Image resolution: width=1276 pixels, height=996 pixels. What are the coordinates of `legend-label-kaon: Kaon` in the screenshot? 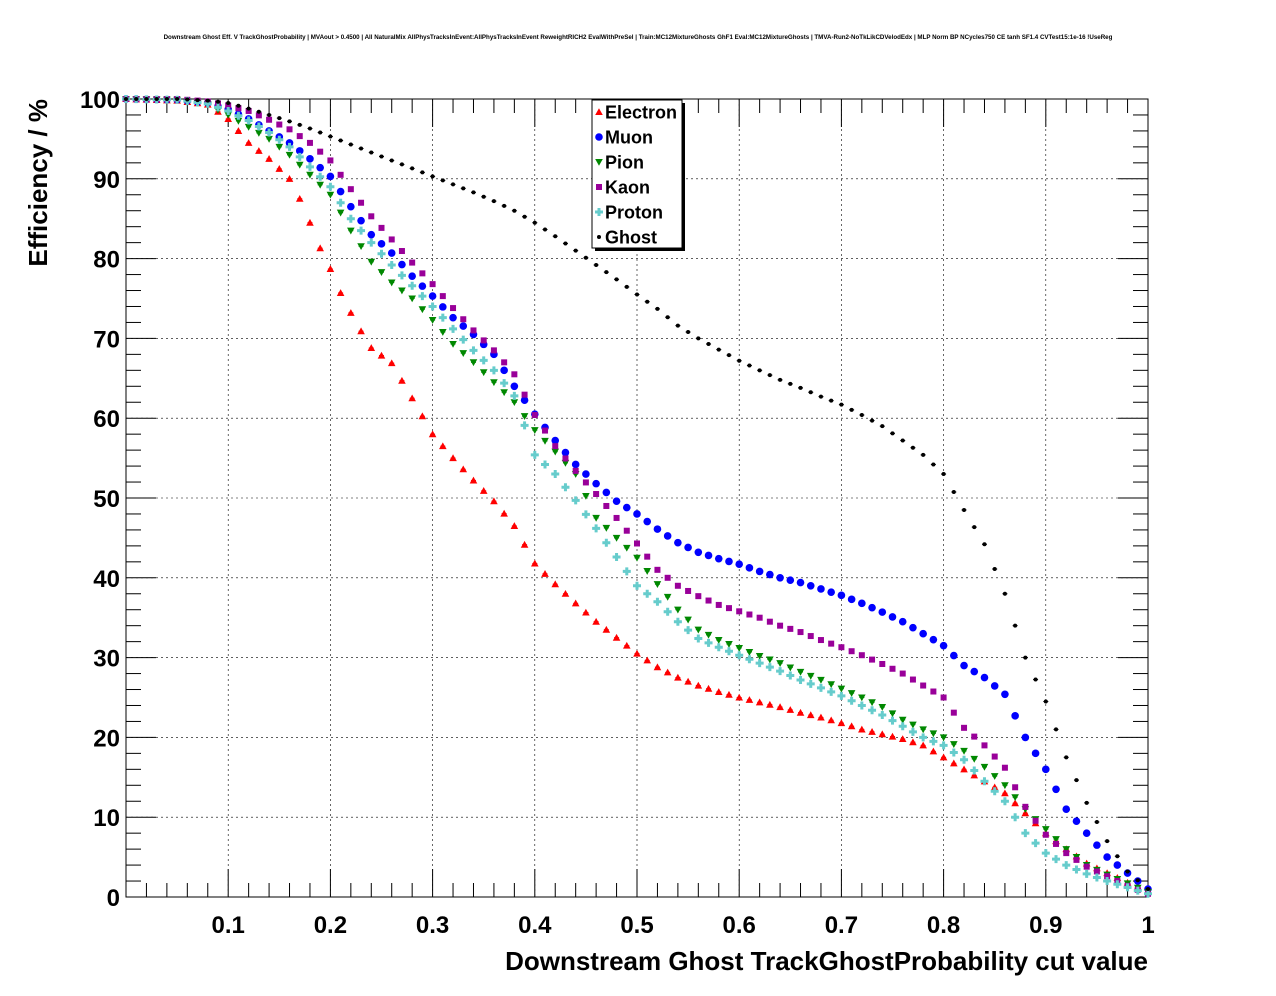 It's located at (627, 188).